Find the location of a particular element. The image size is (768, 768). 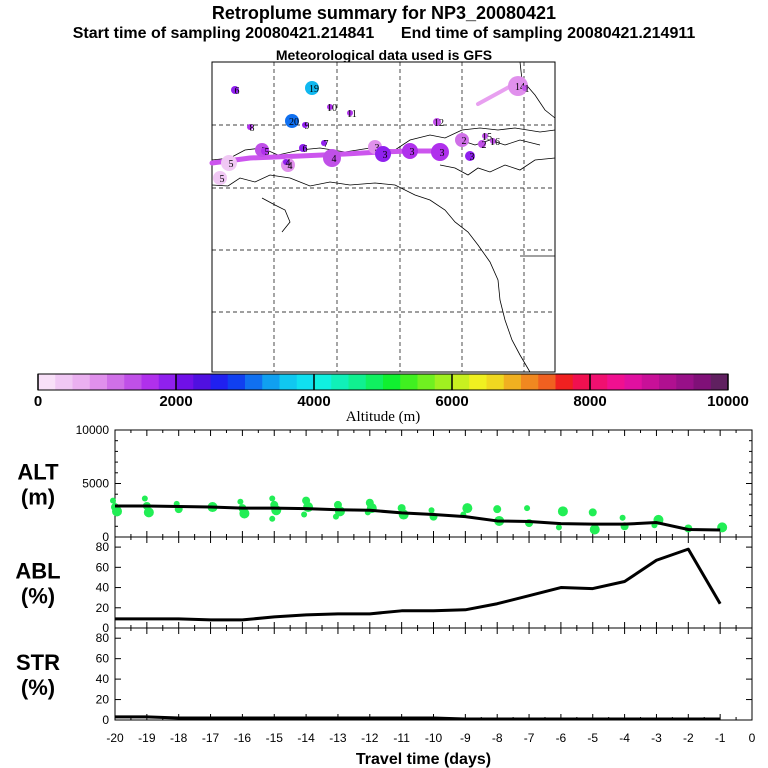

colorbar-tick-label: 10000 is located at coordinates (728, 401).